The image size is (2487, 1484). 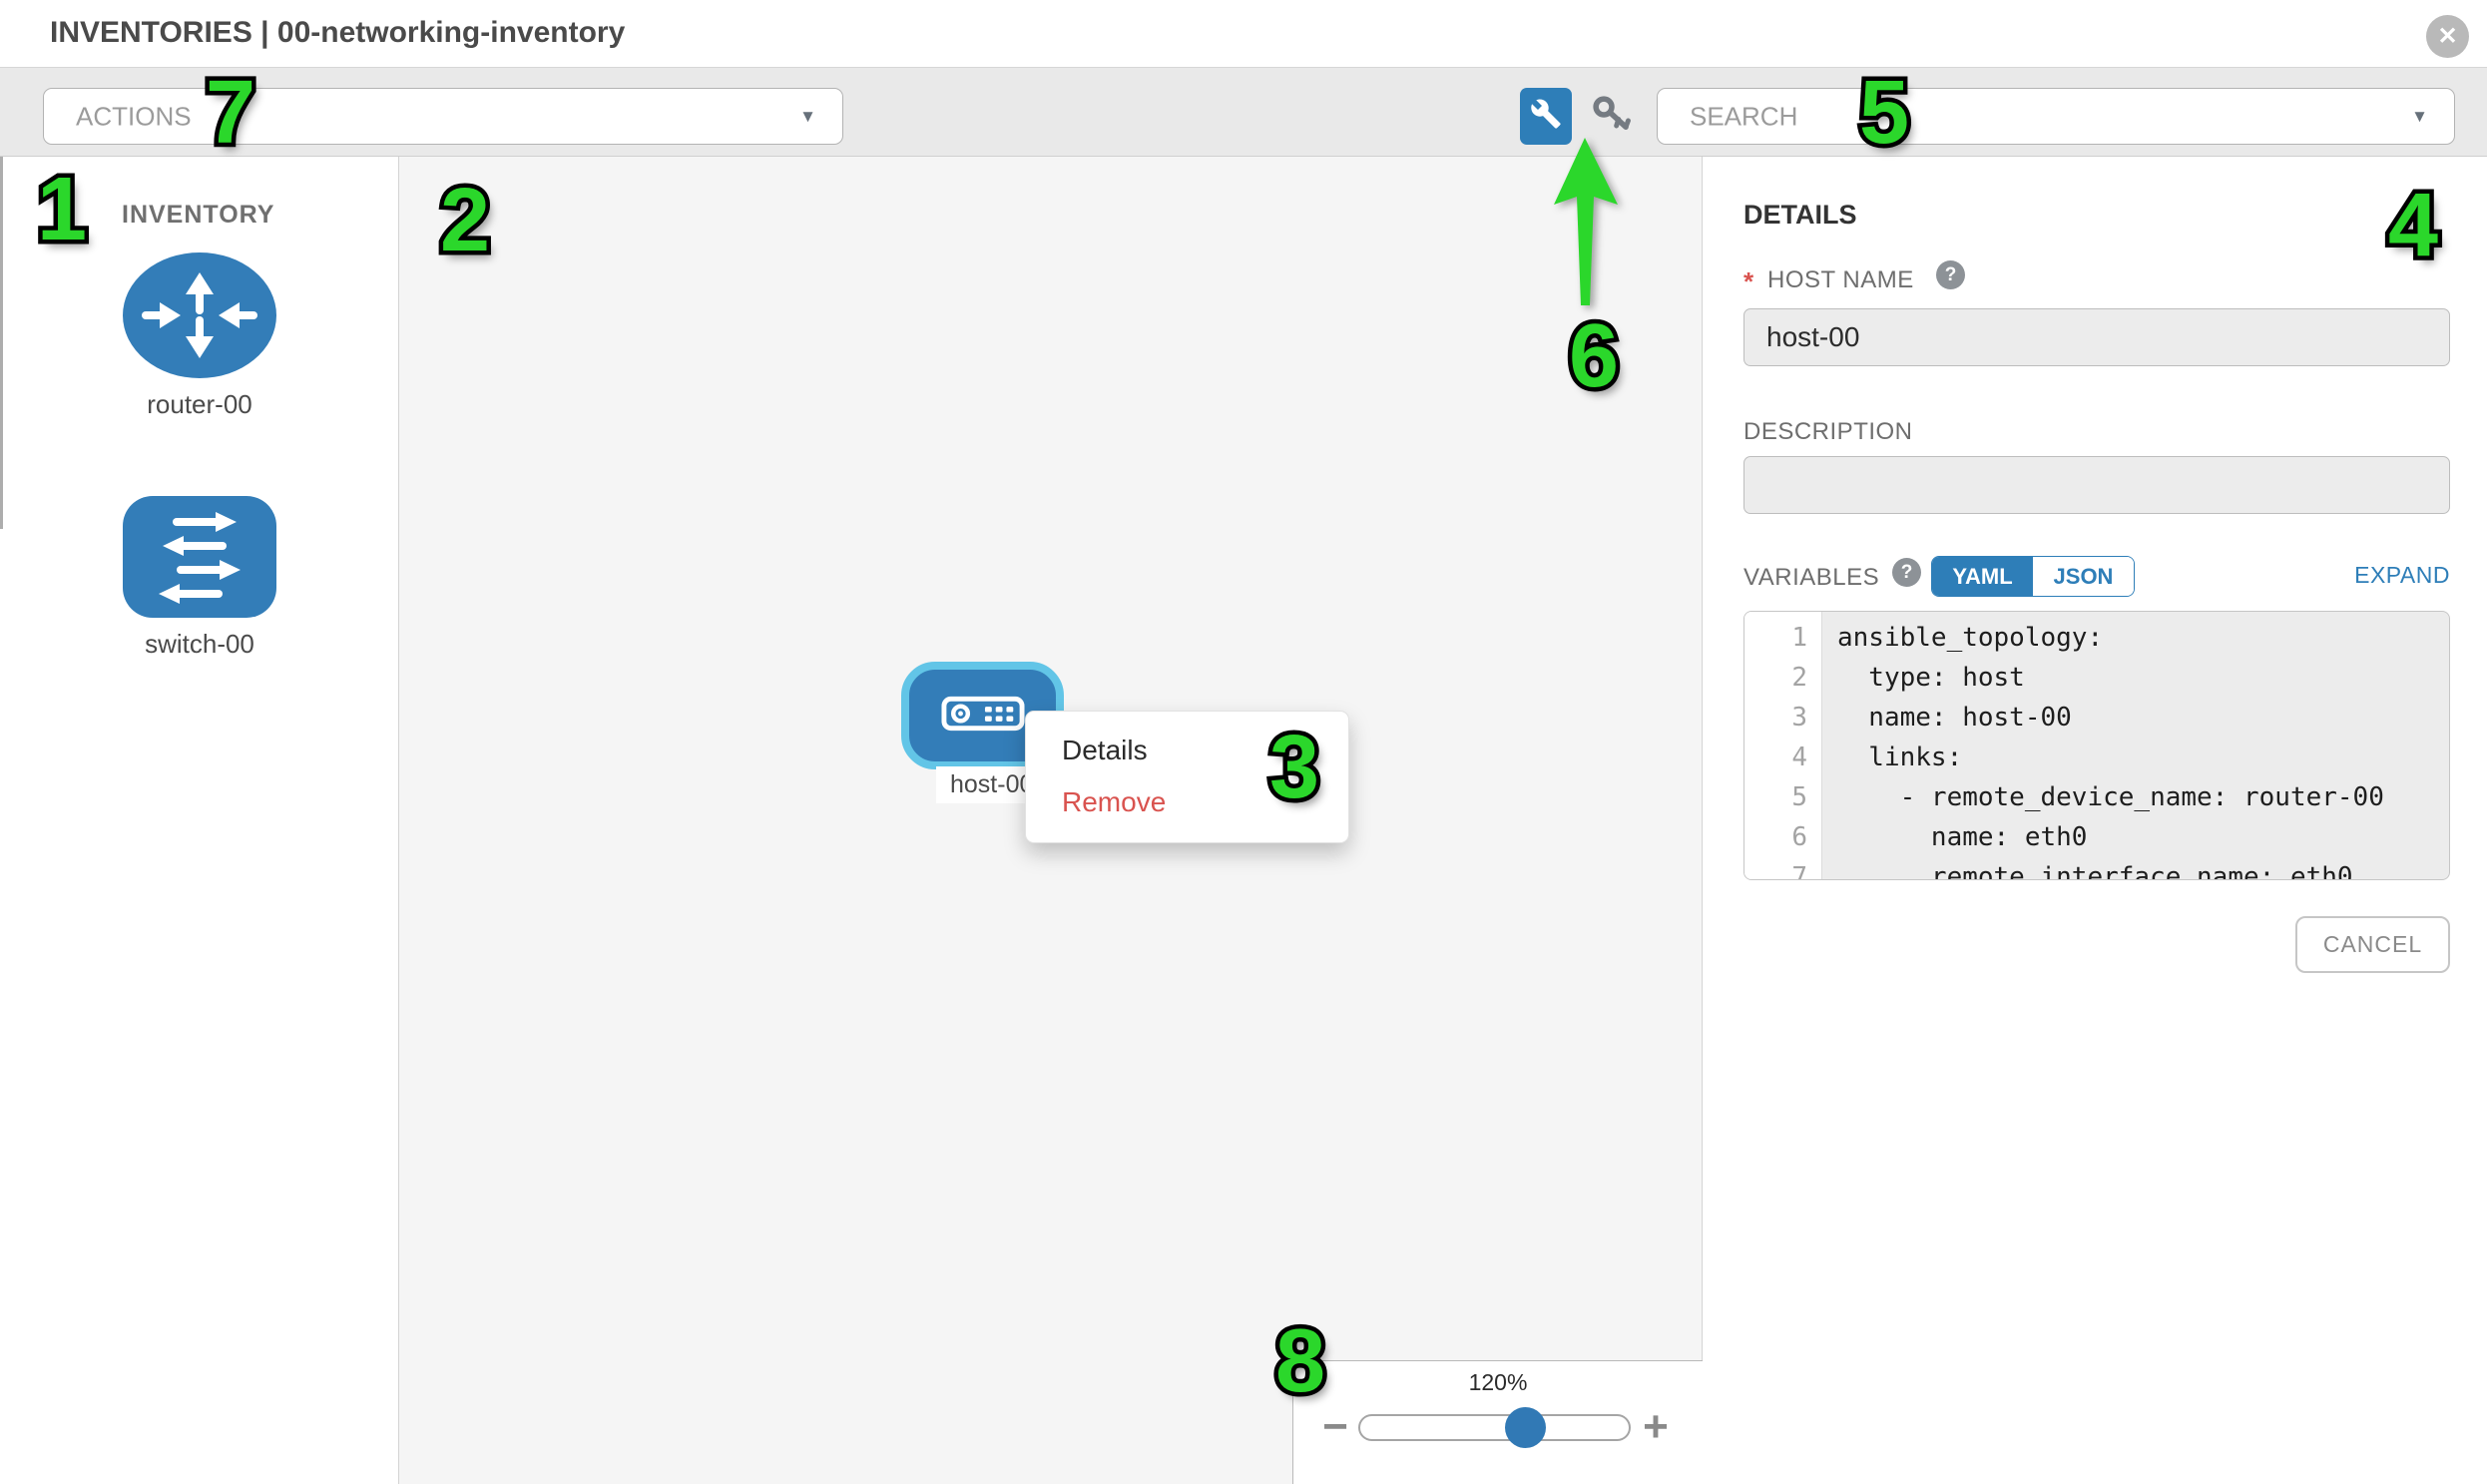 What do you see at coordinates (1498, 1382) in the screenshot?
I see `zoom-level-value: 120%` at bounding box center [1498, 1382].